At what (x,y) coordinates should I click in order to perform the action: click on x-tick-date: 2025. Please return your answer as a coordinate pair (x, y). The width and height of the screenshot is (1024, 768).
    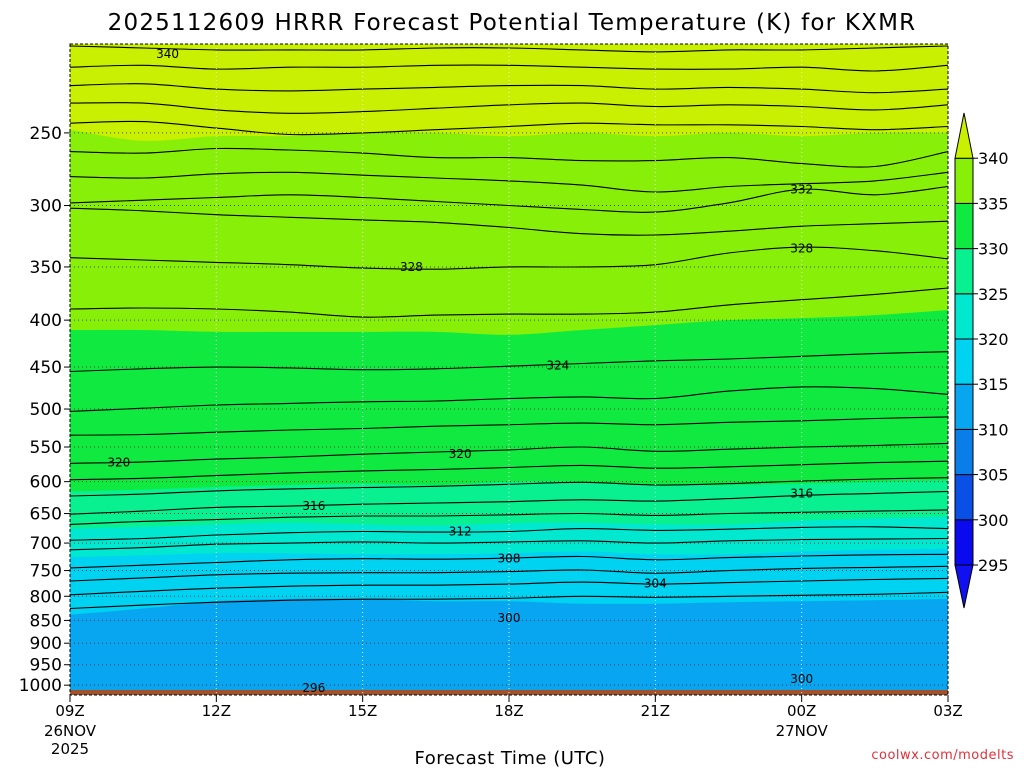
    Looking at the image, I should click on (70, 749).